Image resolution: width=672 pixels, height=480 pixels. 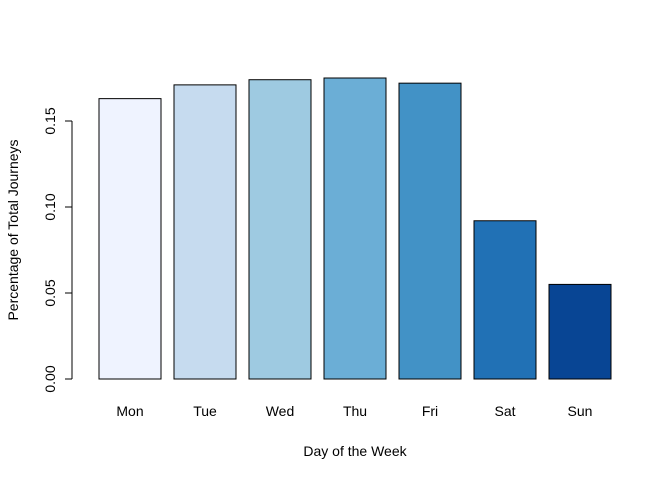 I want to click on bar-wed, so click(x=280, y=229).